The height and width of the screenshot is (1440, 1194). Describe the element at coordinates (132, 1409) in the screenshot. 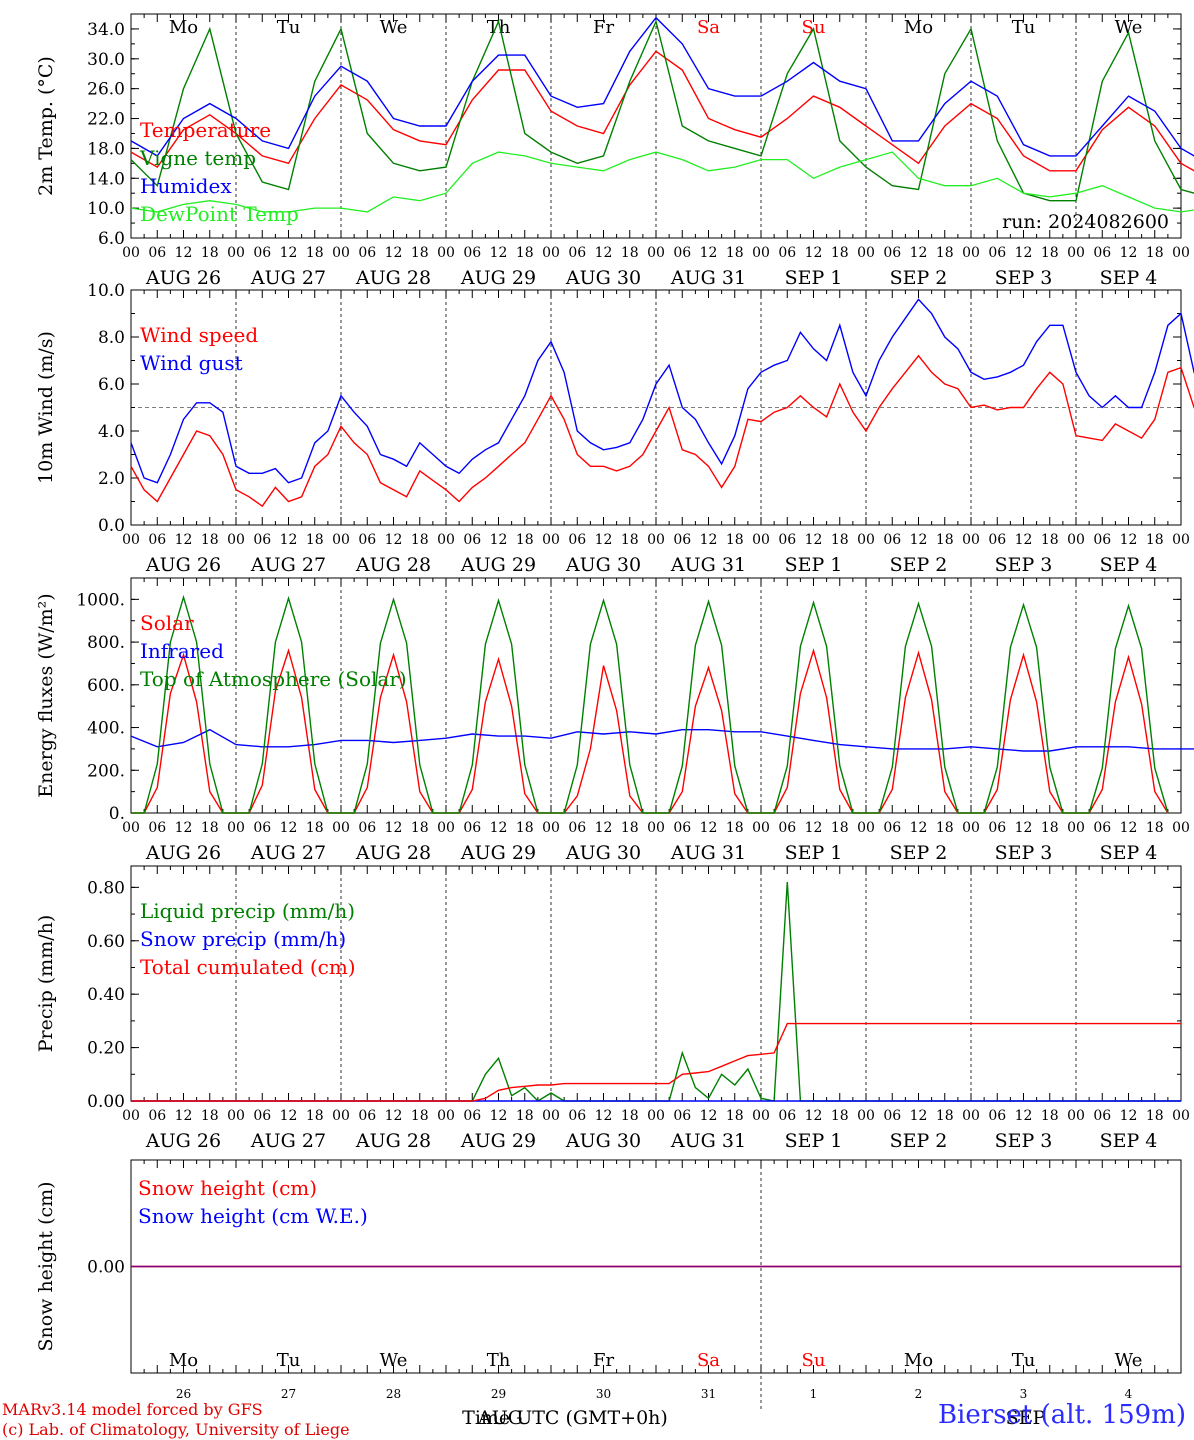

I see `model-credit: MARv3.14 model forced by GFS` at that location.